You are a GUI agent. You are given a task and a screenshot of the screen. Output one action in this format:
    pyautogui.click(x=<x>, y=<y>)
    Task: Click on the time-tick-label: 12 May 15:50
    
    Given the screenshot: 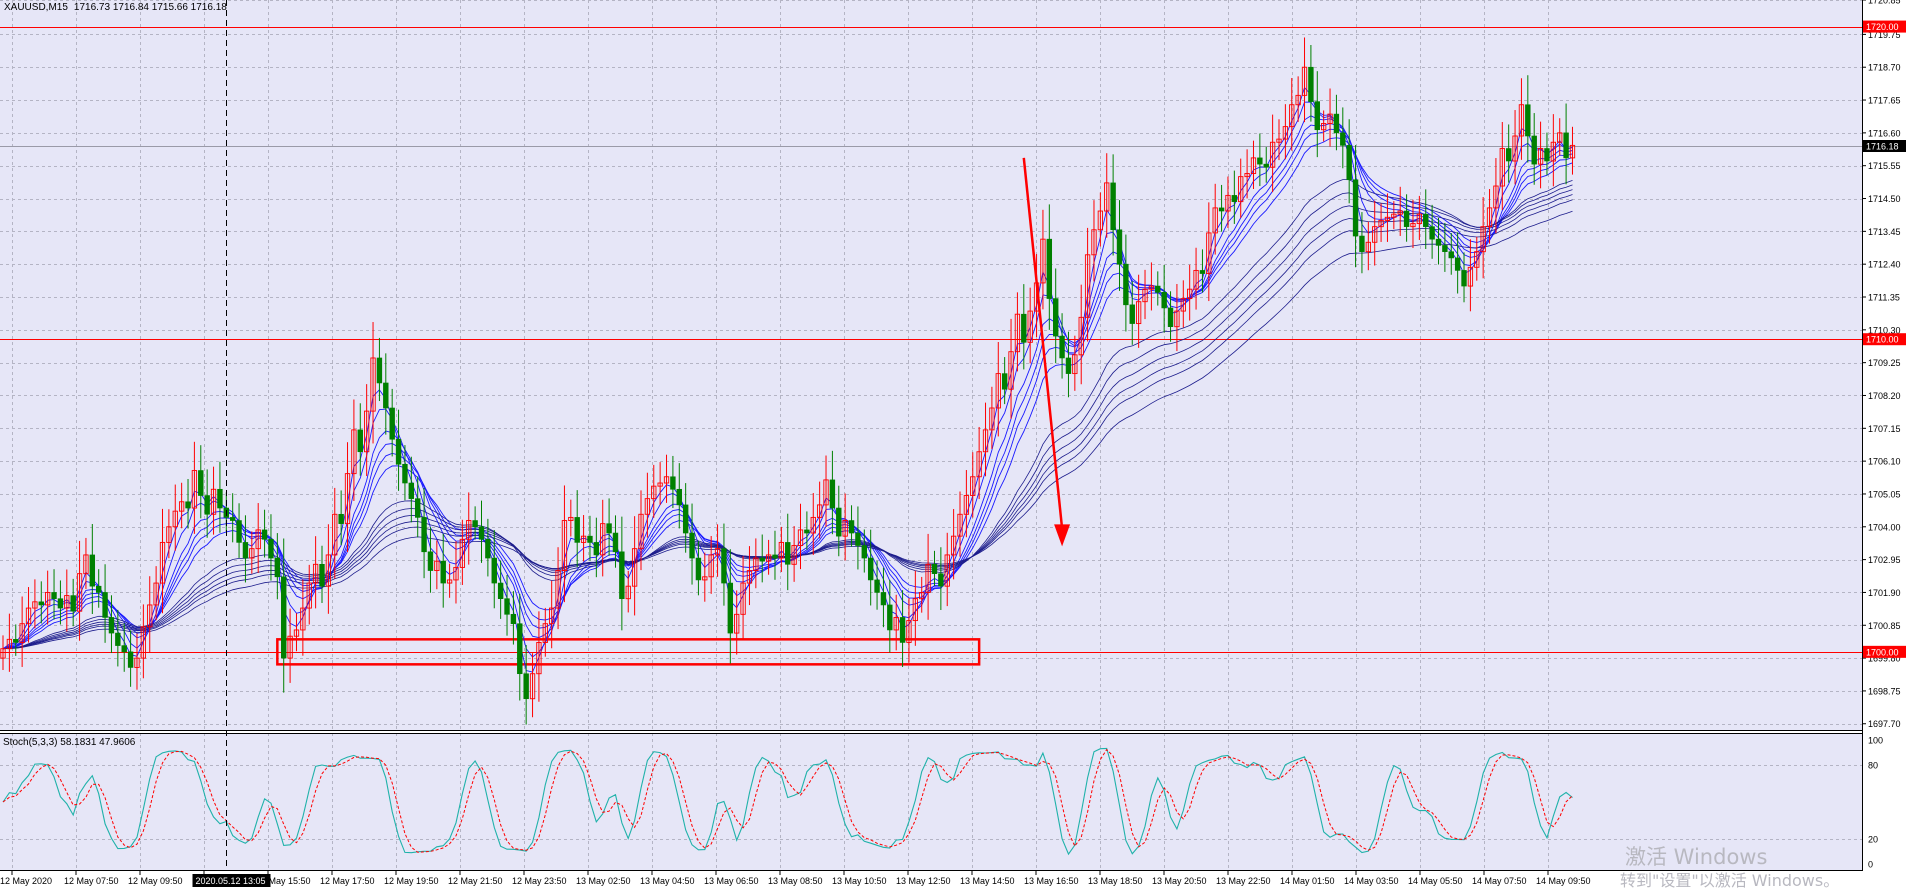 What is the action you would take?
    pyautogui.click(x=283, y=881)
    